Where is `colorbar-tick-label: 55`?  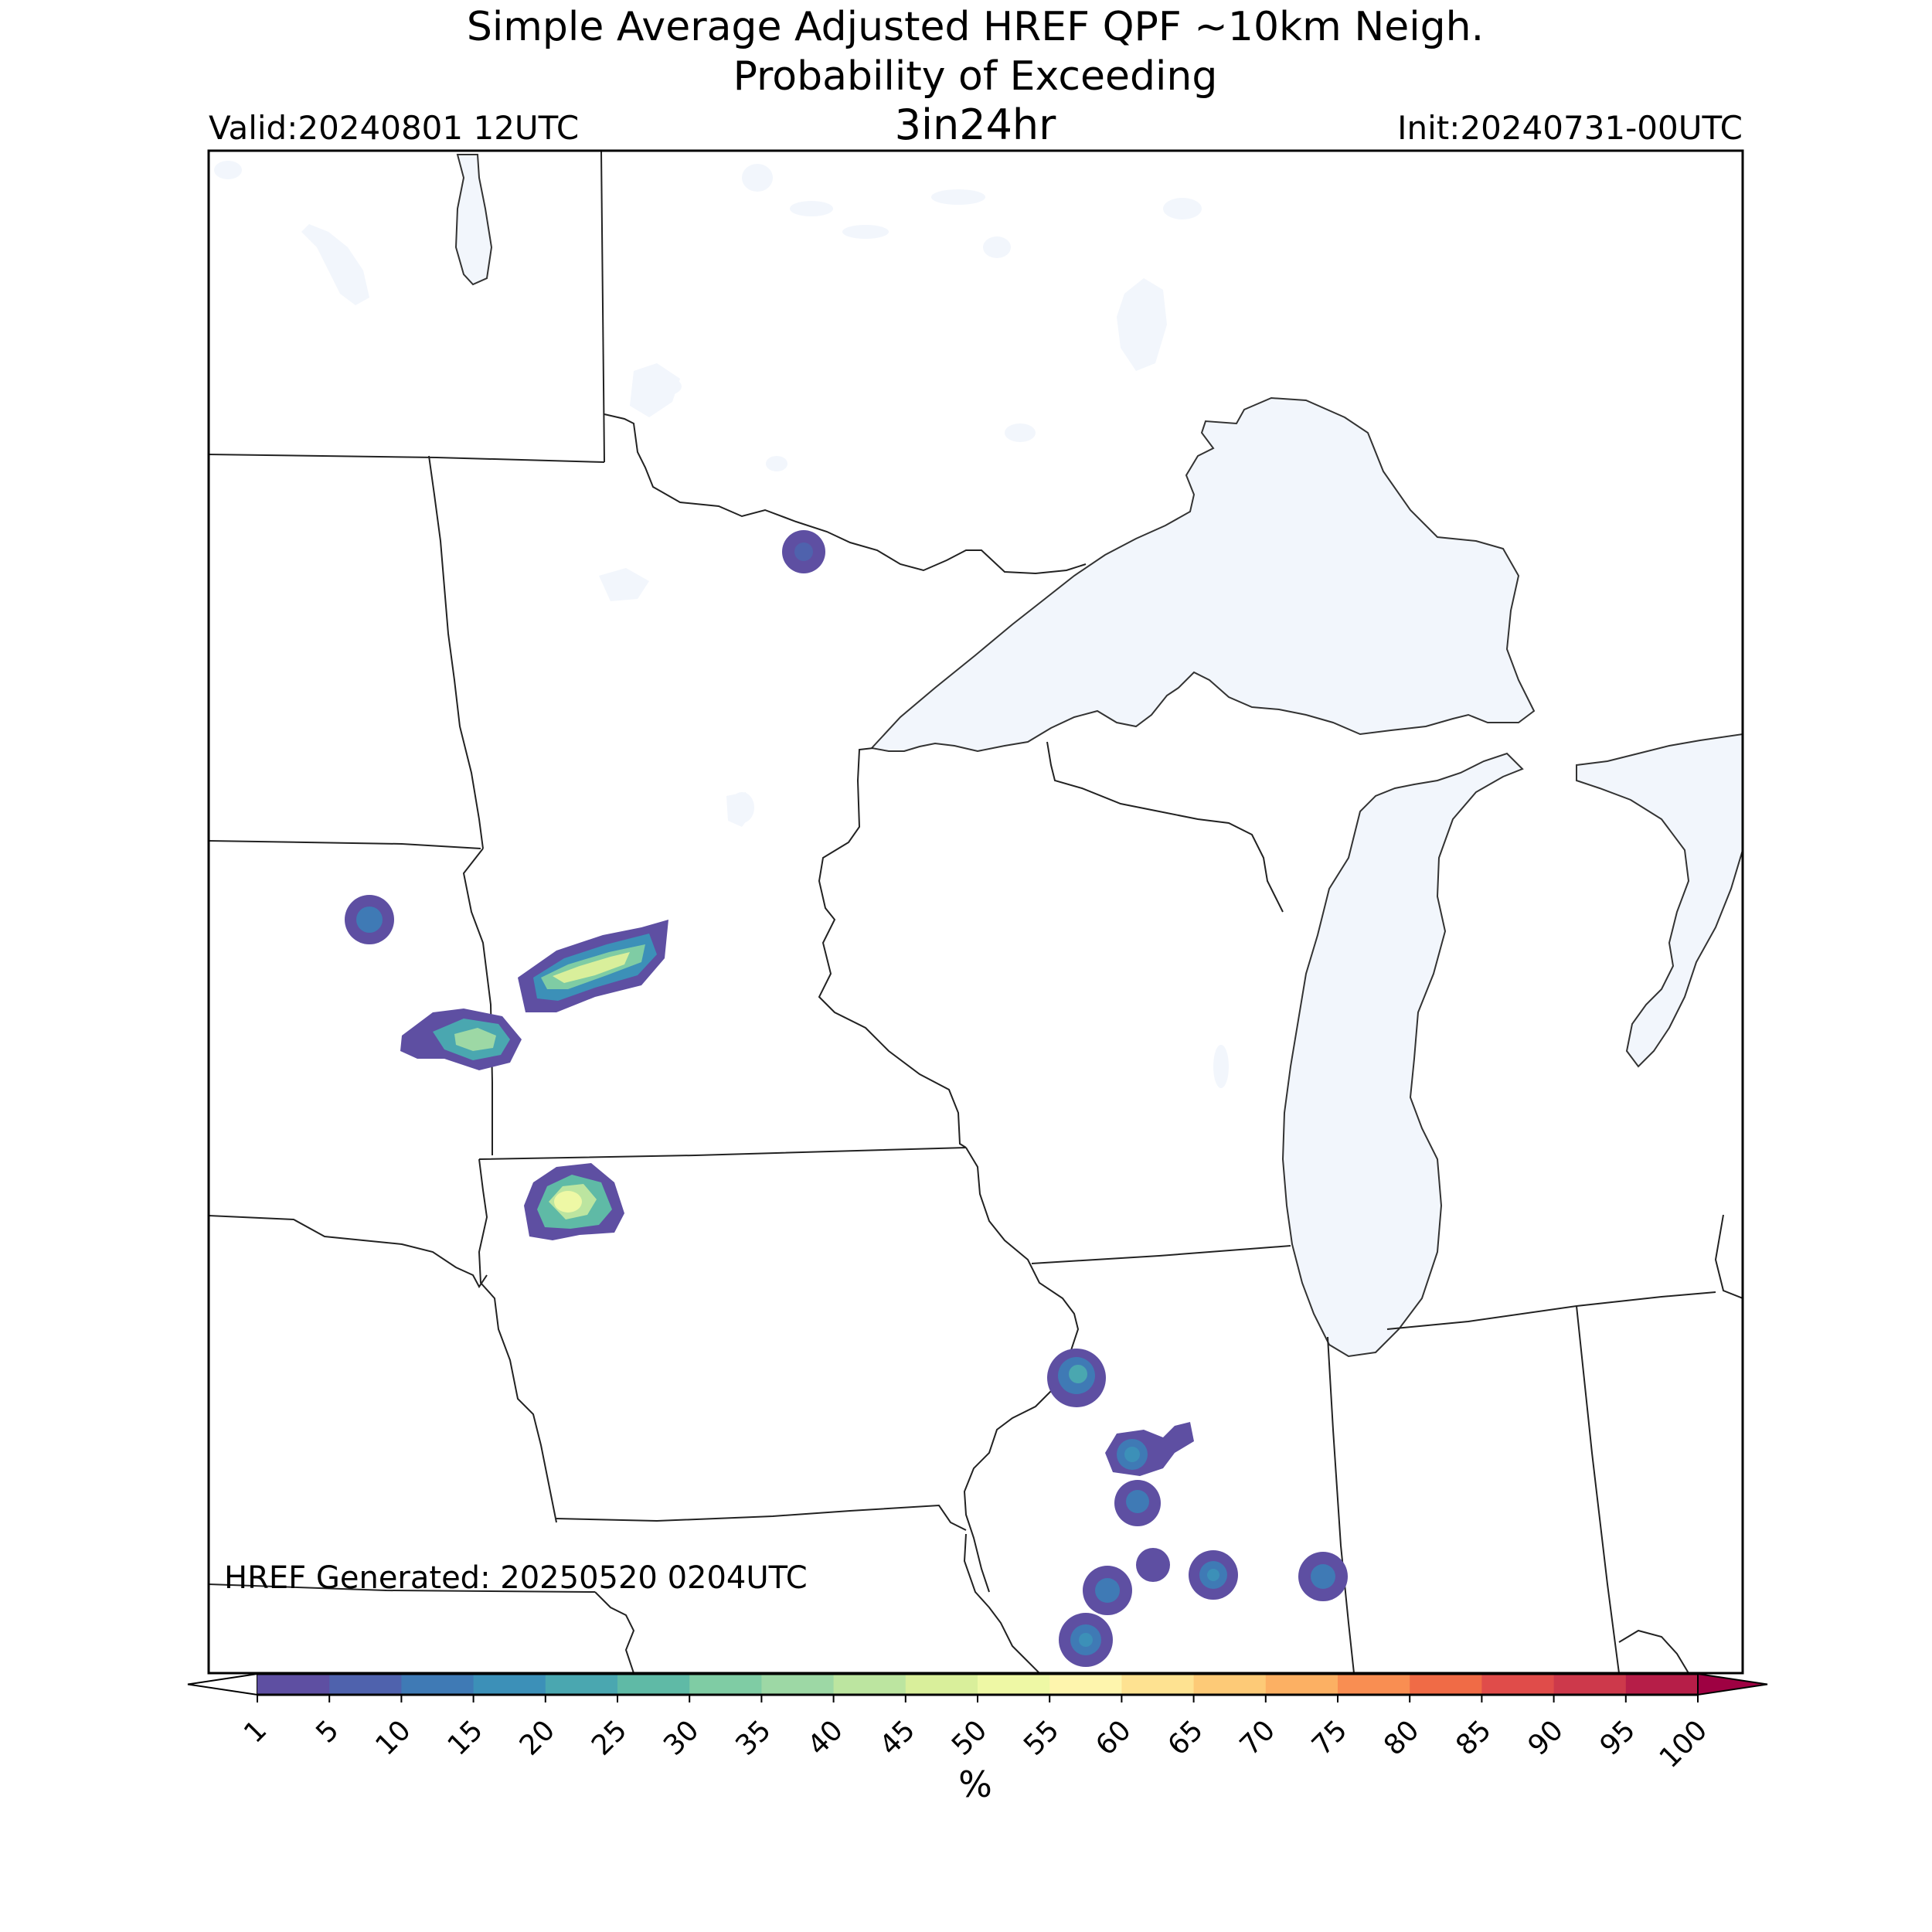 colorbar-tick-label: 55 is located at coordinates (1042, 1738).